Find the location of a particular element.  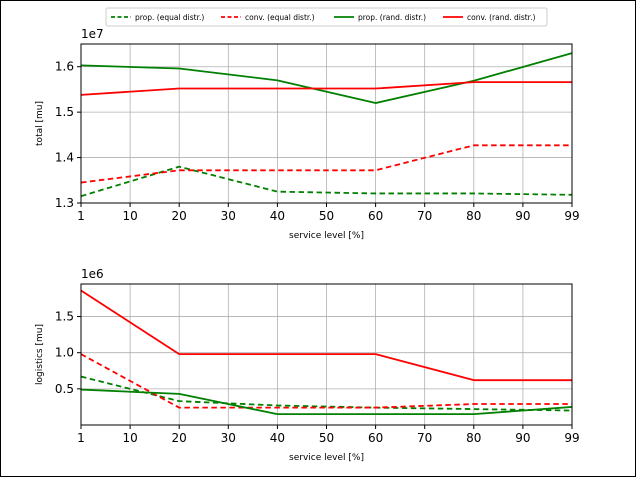

legend-box is located at coordinates (326, 17).